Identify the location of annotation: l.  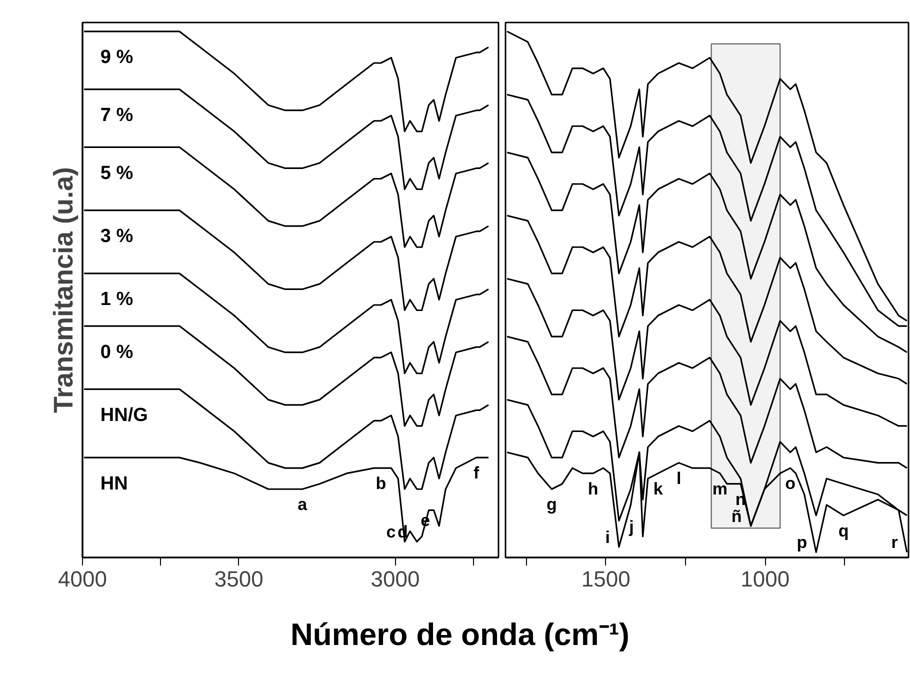
(679, 478).